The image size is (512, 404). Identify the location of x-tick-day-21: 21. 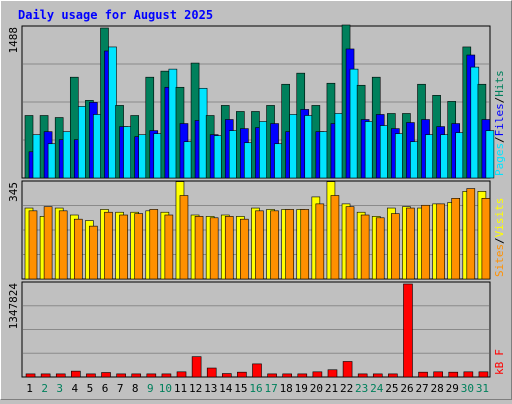
(331, 388).